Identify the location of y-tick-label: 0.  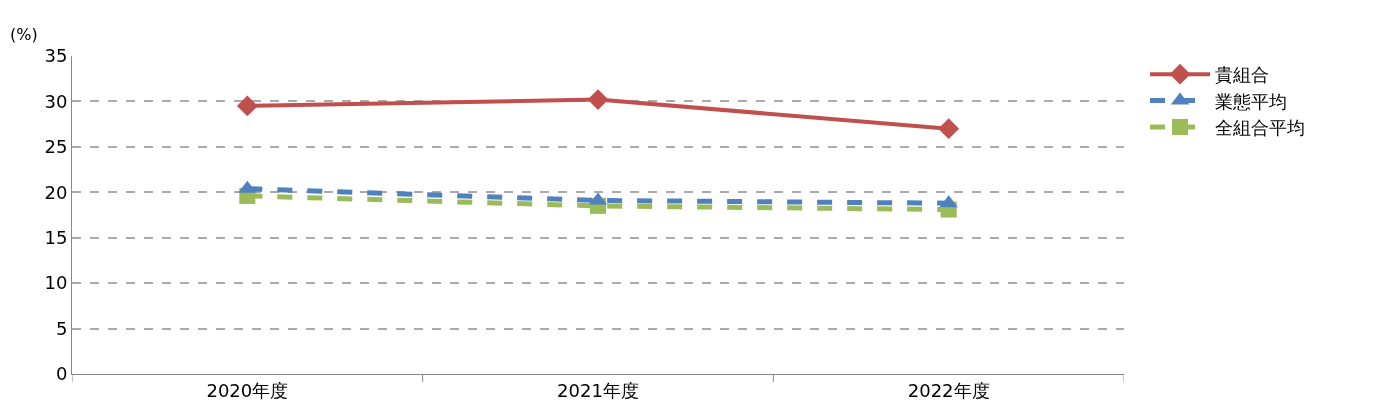
(61, 374).